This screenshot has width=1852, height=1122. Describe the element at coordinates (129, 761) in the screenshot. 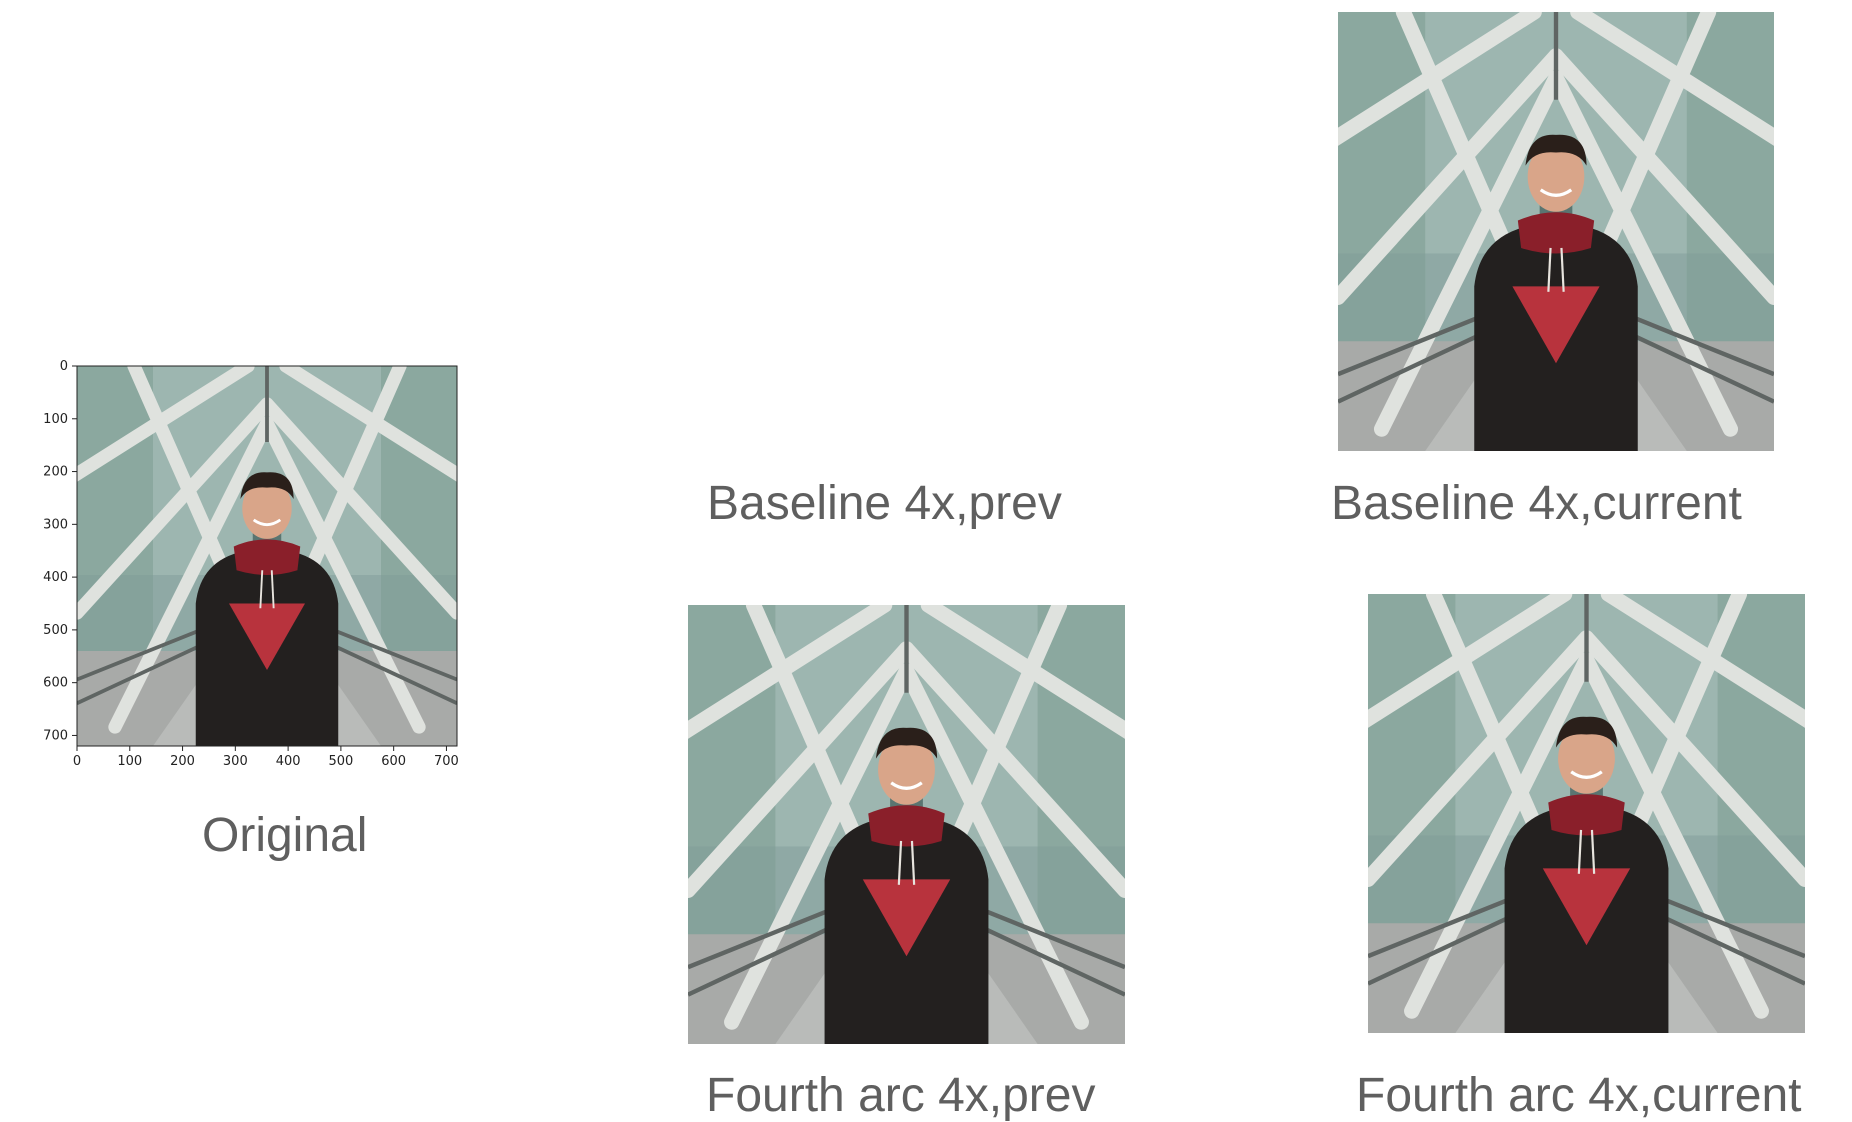

I see `x-tick-label: 100` at that location.